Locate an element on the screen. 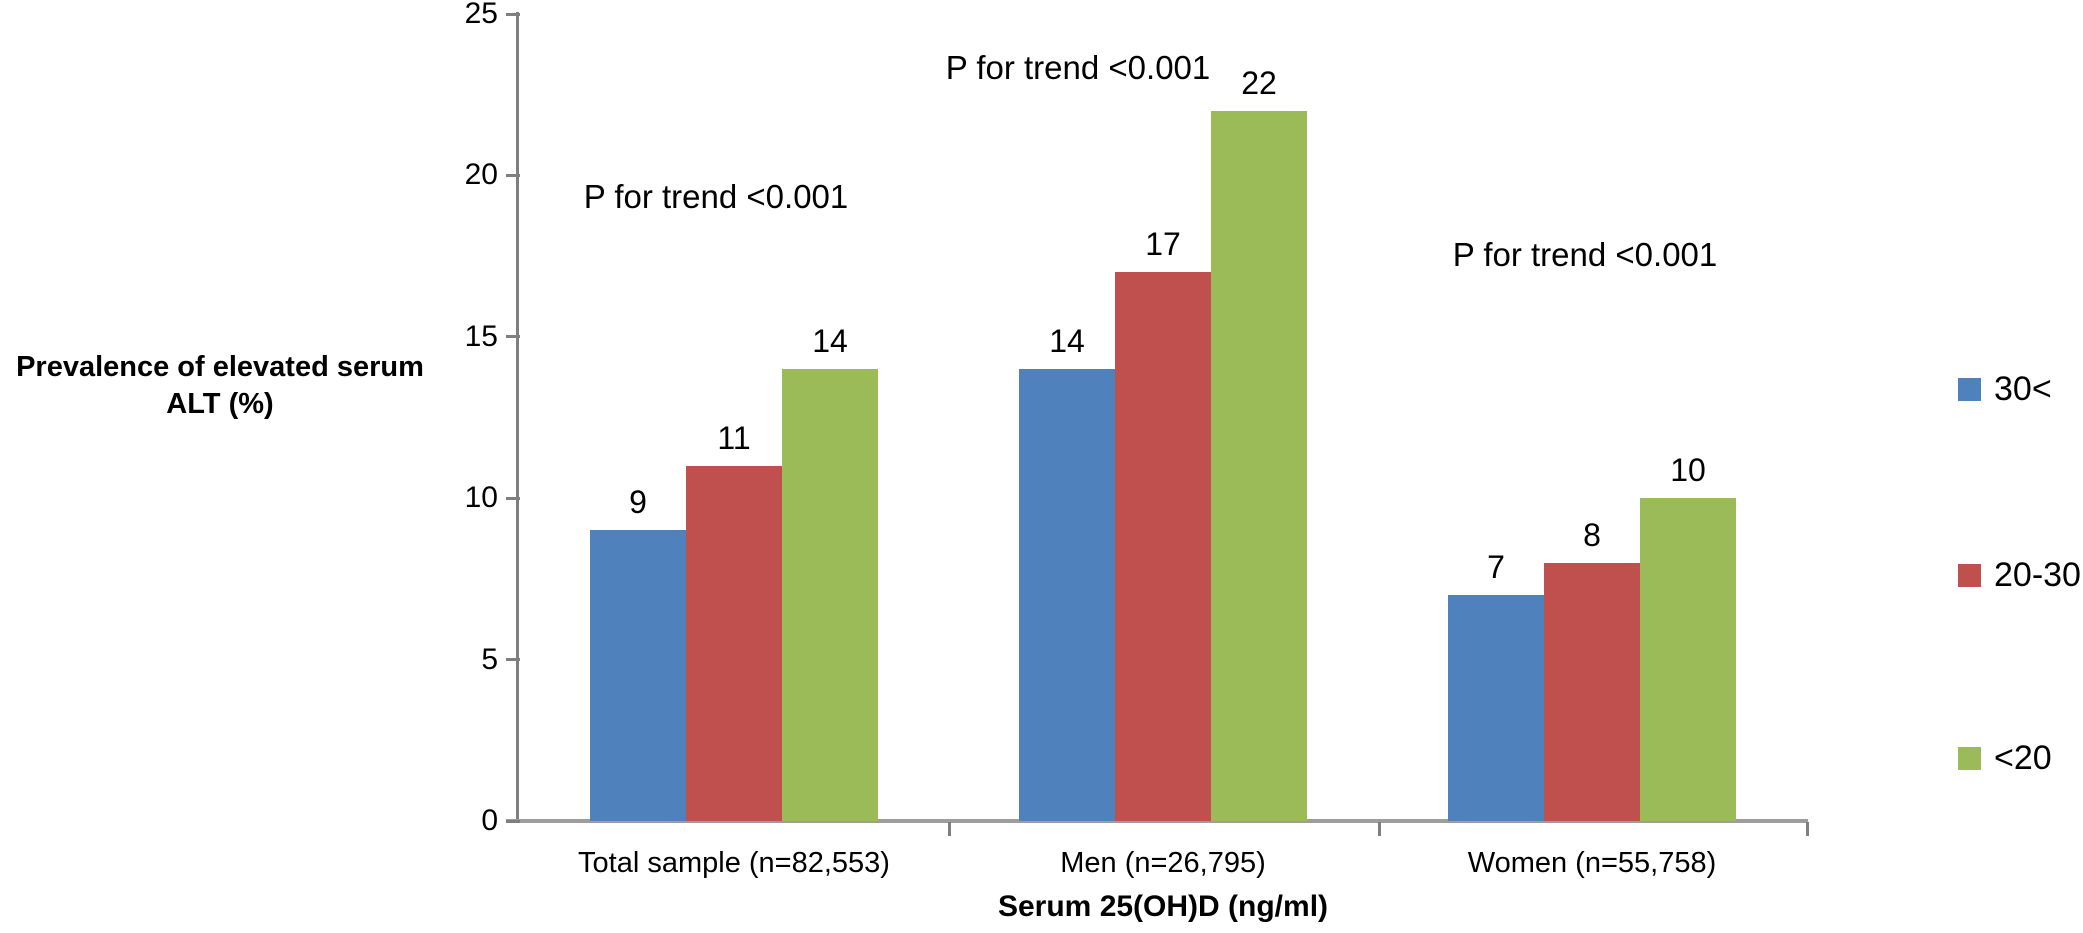  y-axis-title: Prevalence of elevated serum ALT (%) is located at coordinates (220, 386).